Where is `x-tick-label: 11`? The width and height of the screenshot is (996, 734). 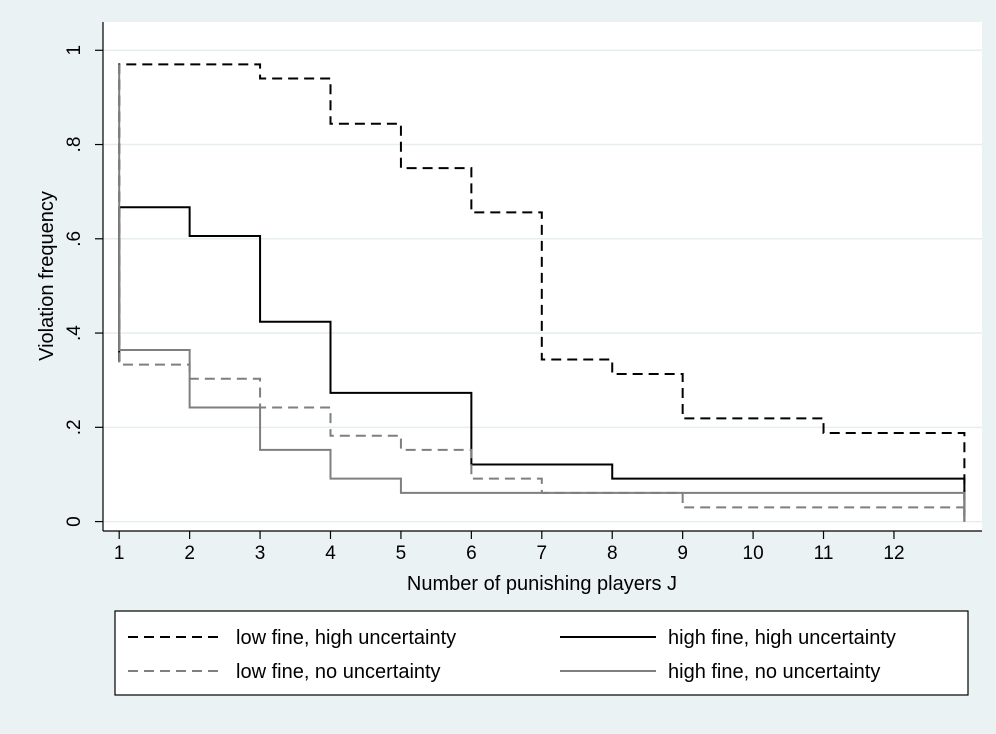
x-tick-label: 11 is located at coordinates (824, 553).